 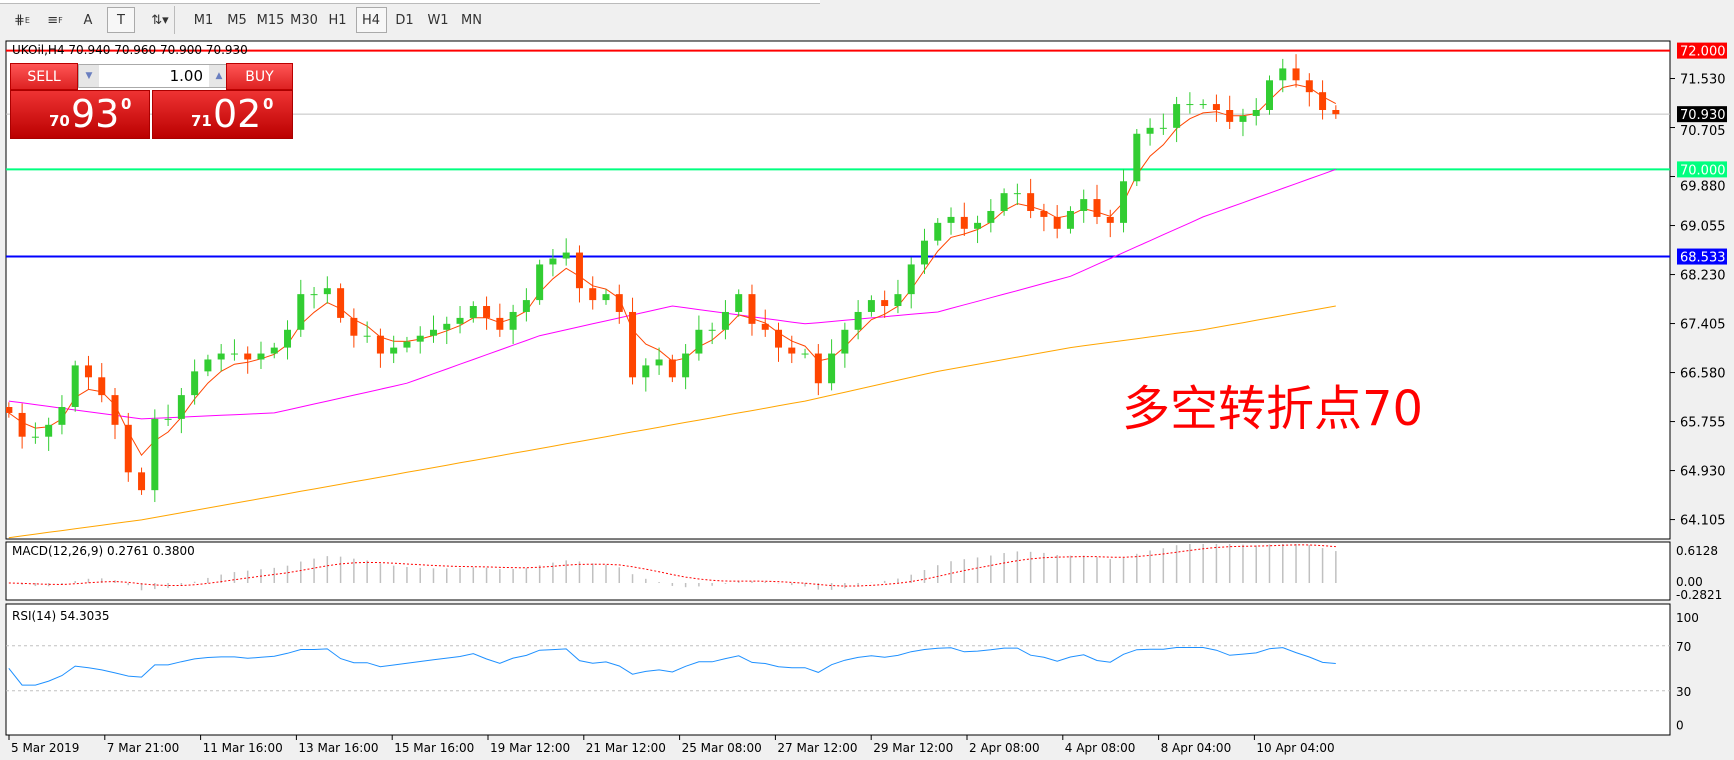 What do you see at coordinates (371, 20) in the screenshot?
I see `timeframe-h4: H4` at bounding box center [371, 20].